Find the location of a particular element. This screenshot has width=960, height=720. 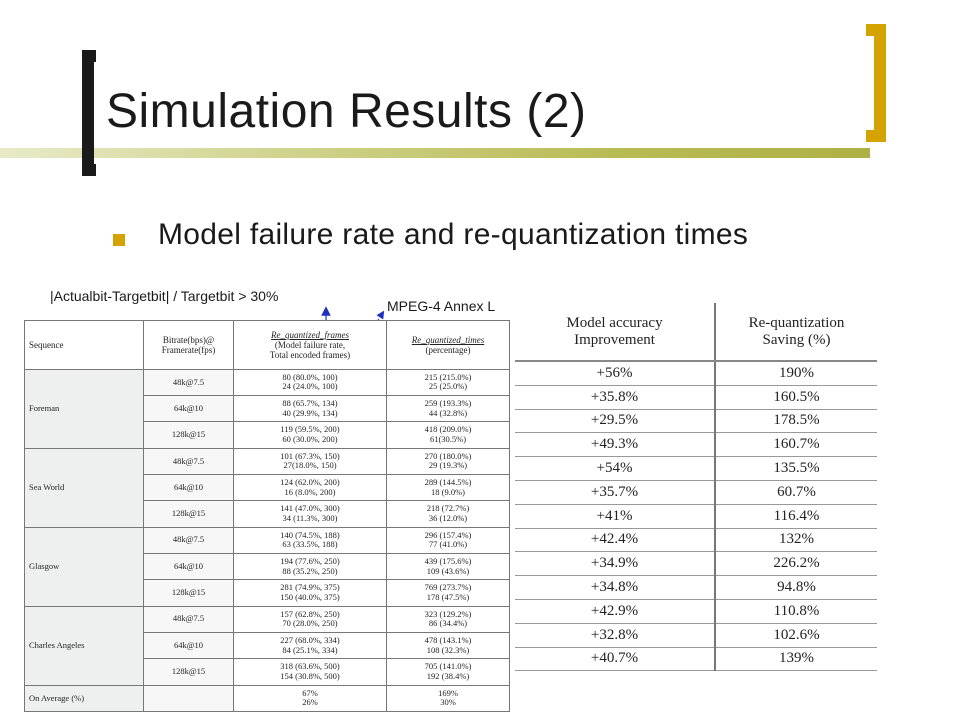

times-cell: 289 (144.5%) 18 (9.0%) is located at coordinates (448, 487).